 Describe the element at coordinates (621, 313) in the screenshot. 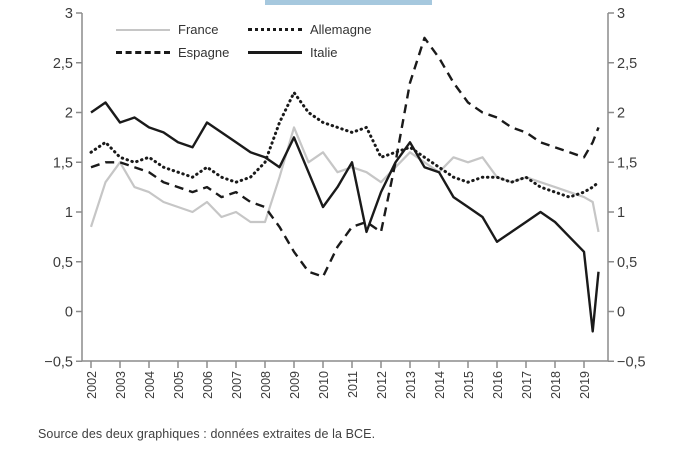

I see `y-tick-label-right: 0` at that location.